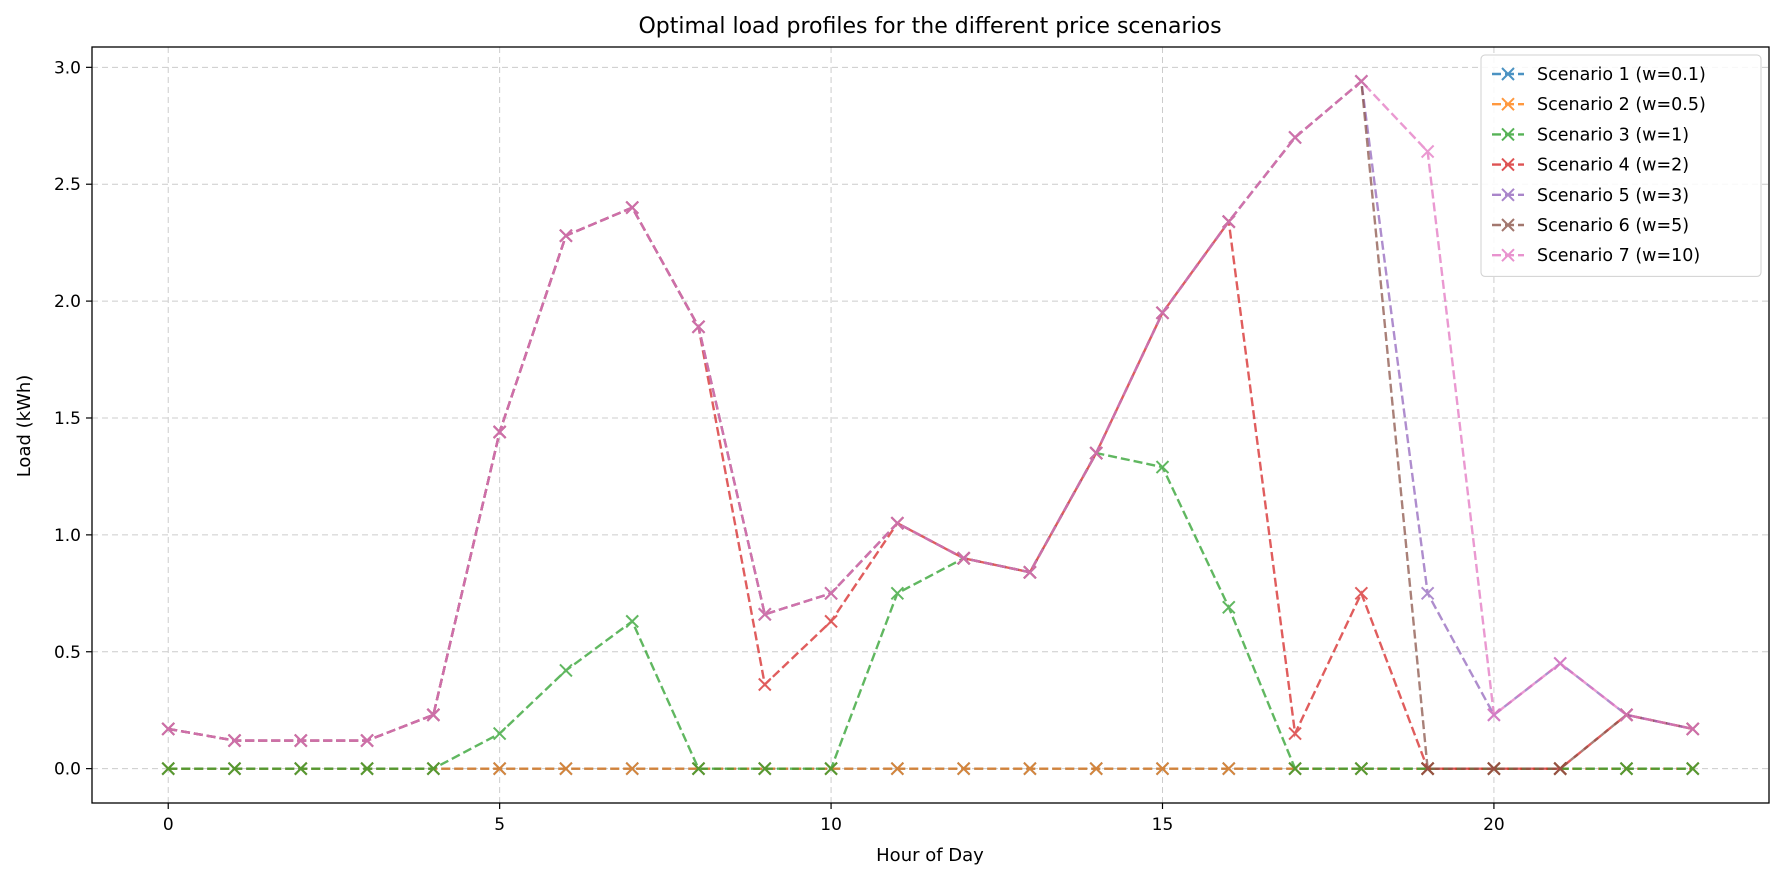  I want to click on x-tick-label: 20, so click(1494, 825).